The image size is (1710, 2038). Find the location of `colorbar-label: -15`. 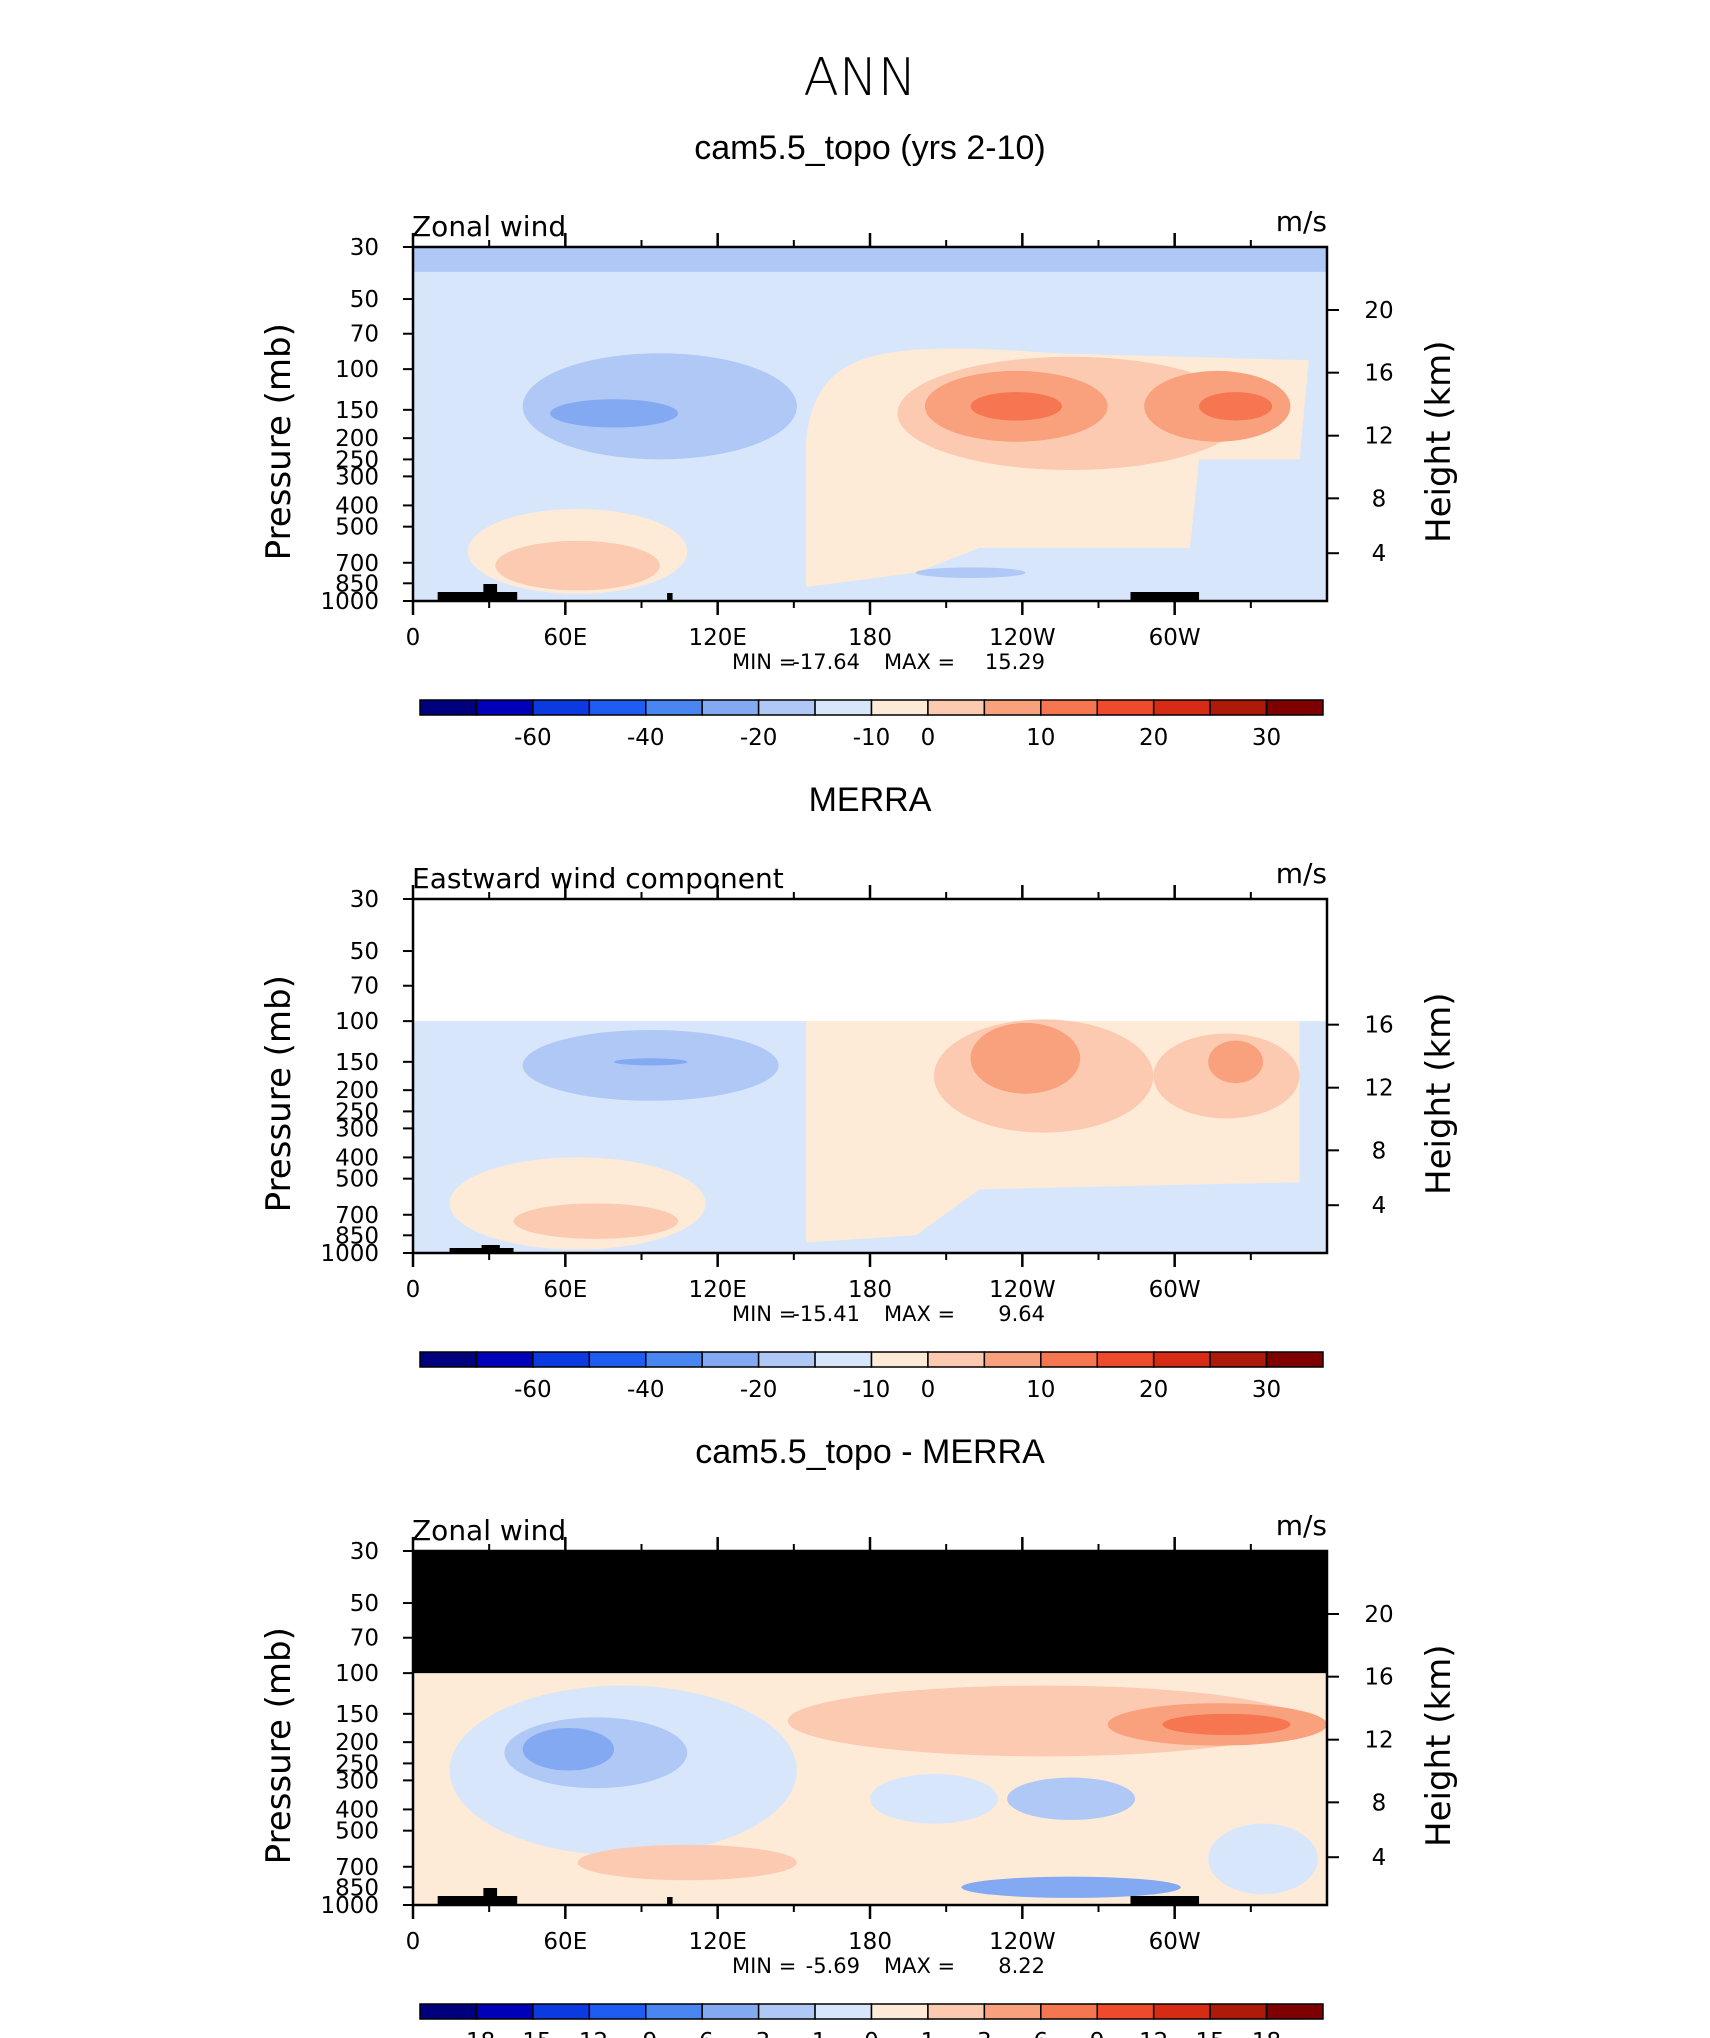

colorbar-label: -15 is located at coordinates (533, 2033).